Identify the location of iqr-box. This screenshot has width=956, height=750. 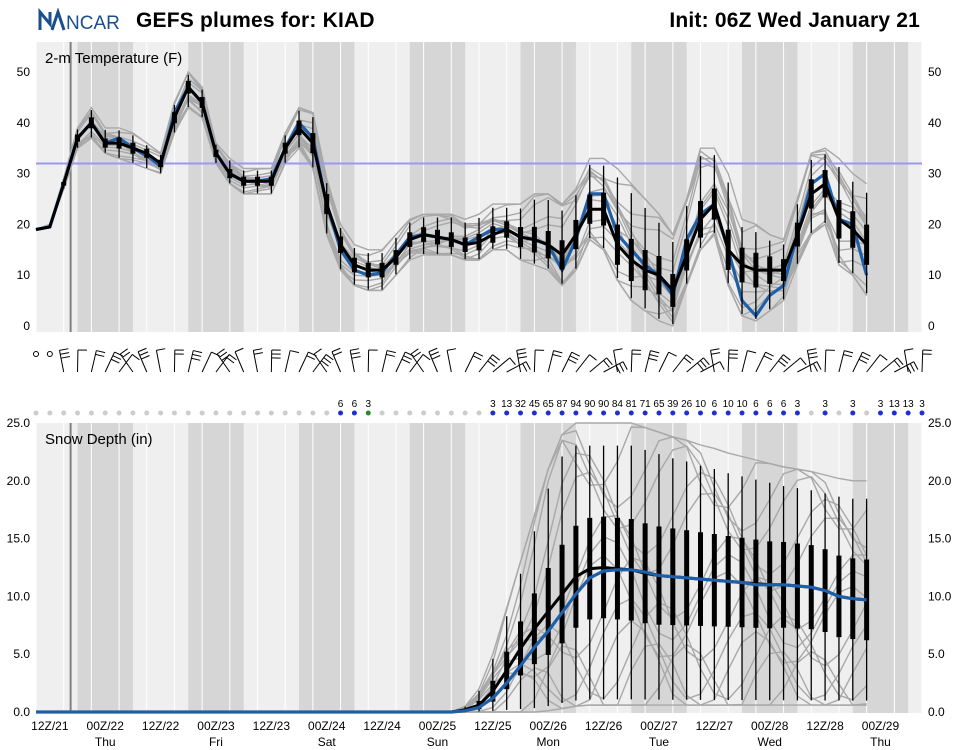
(867, 600).